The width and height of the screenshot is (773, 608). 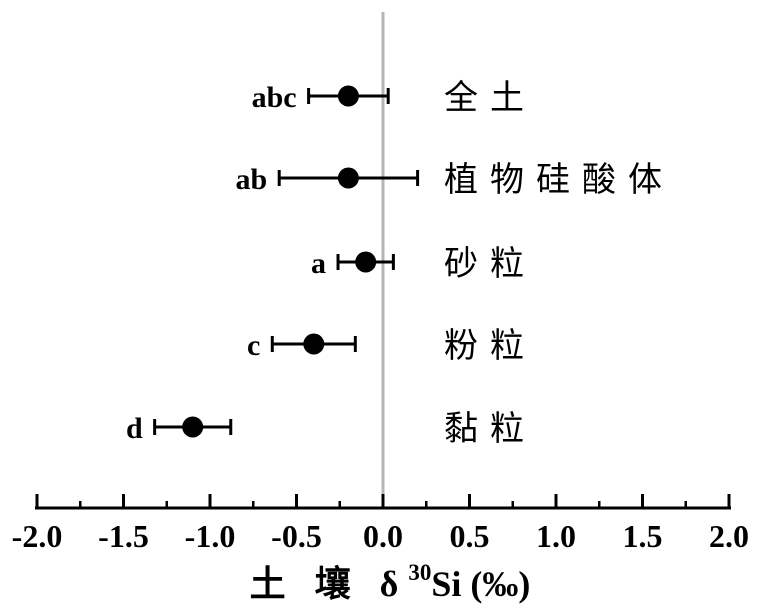 I want to click on category-label: 粉粒, so click(x=490, y=346).